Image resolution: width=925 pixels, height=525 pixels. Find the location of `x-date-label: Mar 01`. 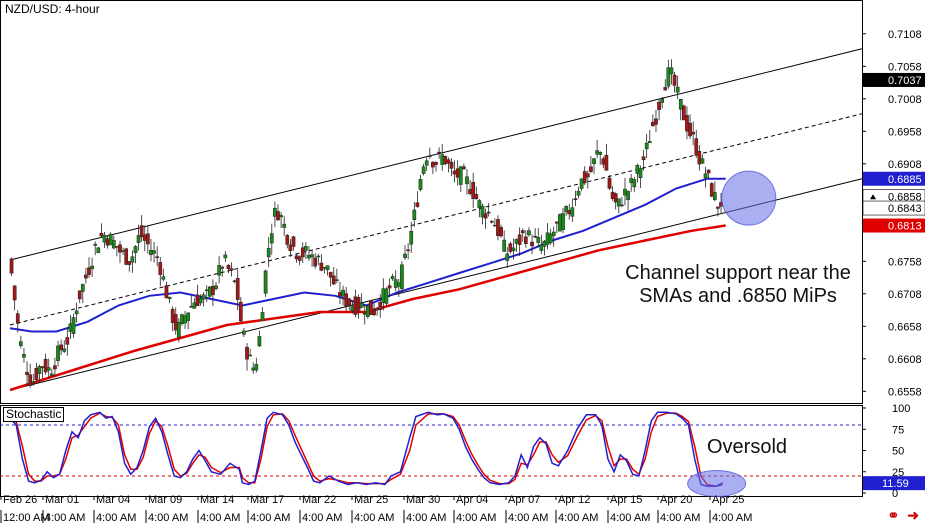

x-date-label: Mar 01 is located at coordinates (62, 500).